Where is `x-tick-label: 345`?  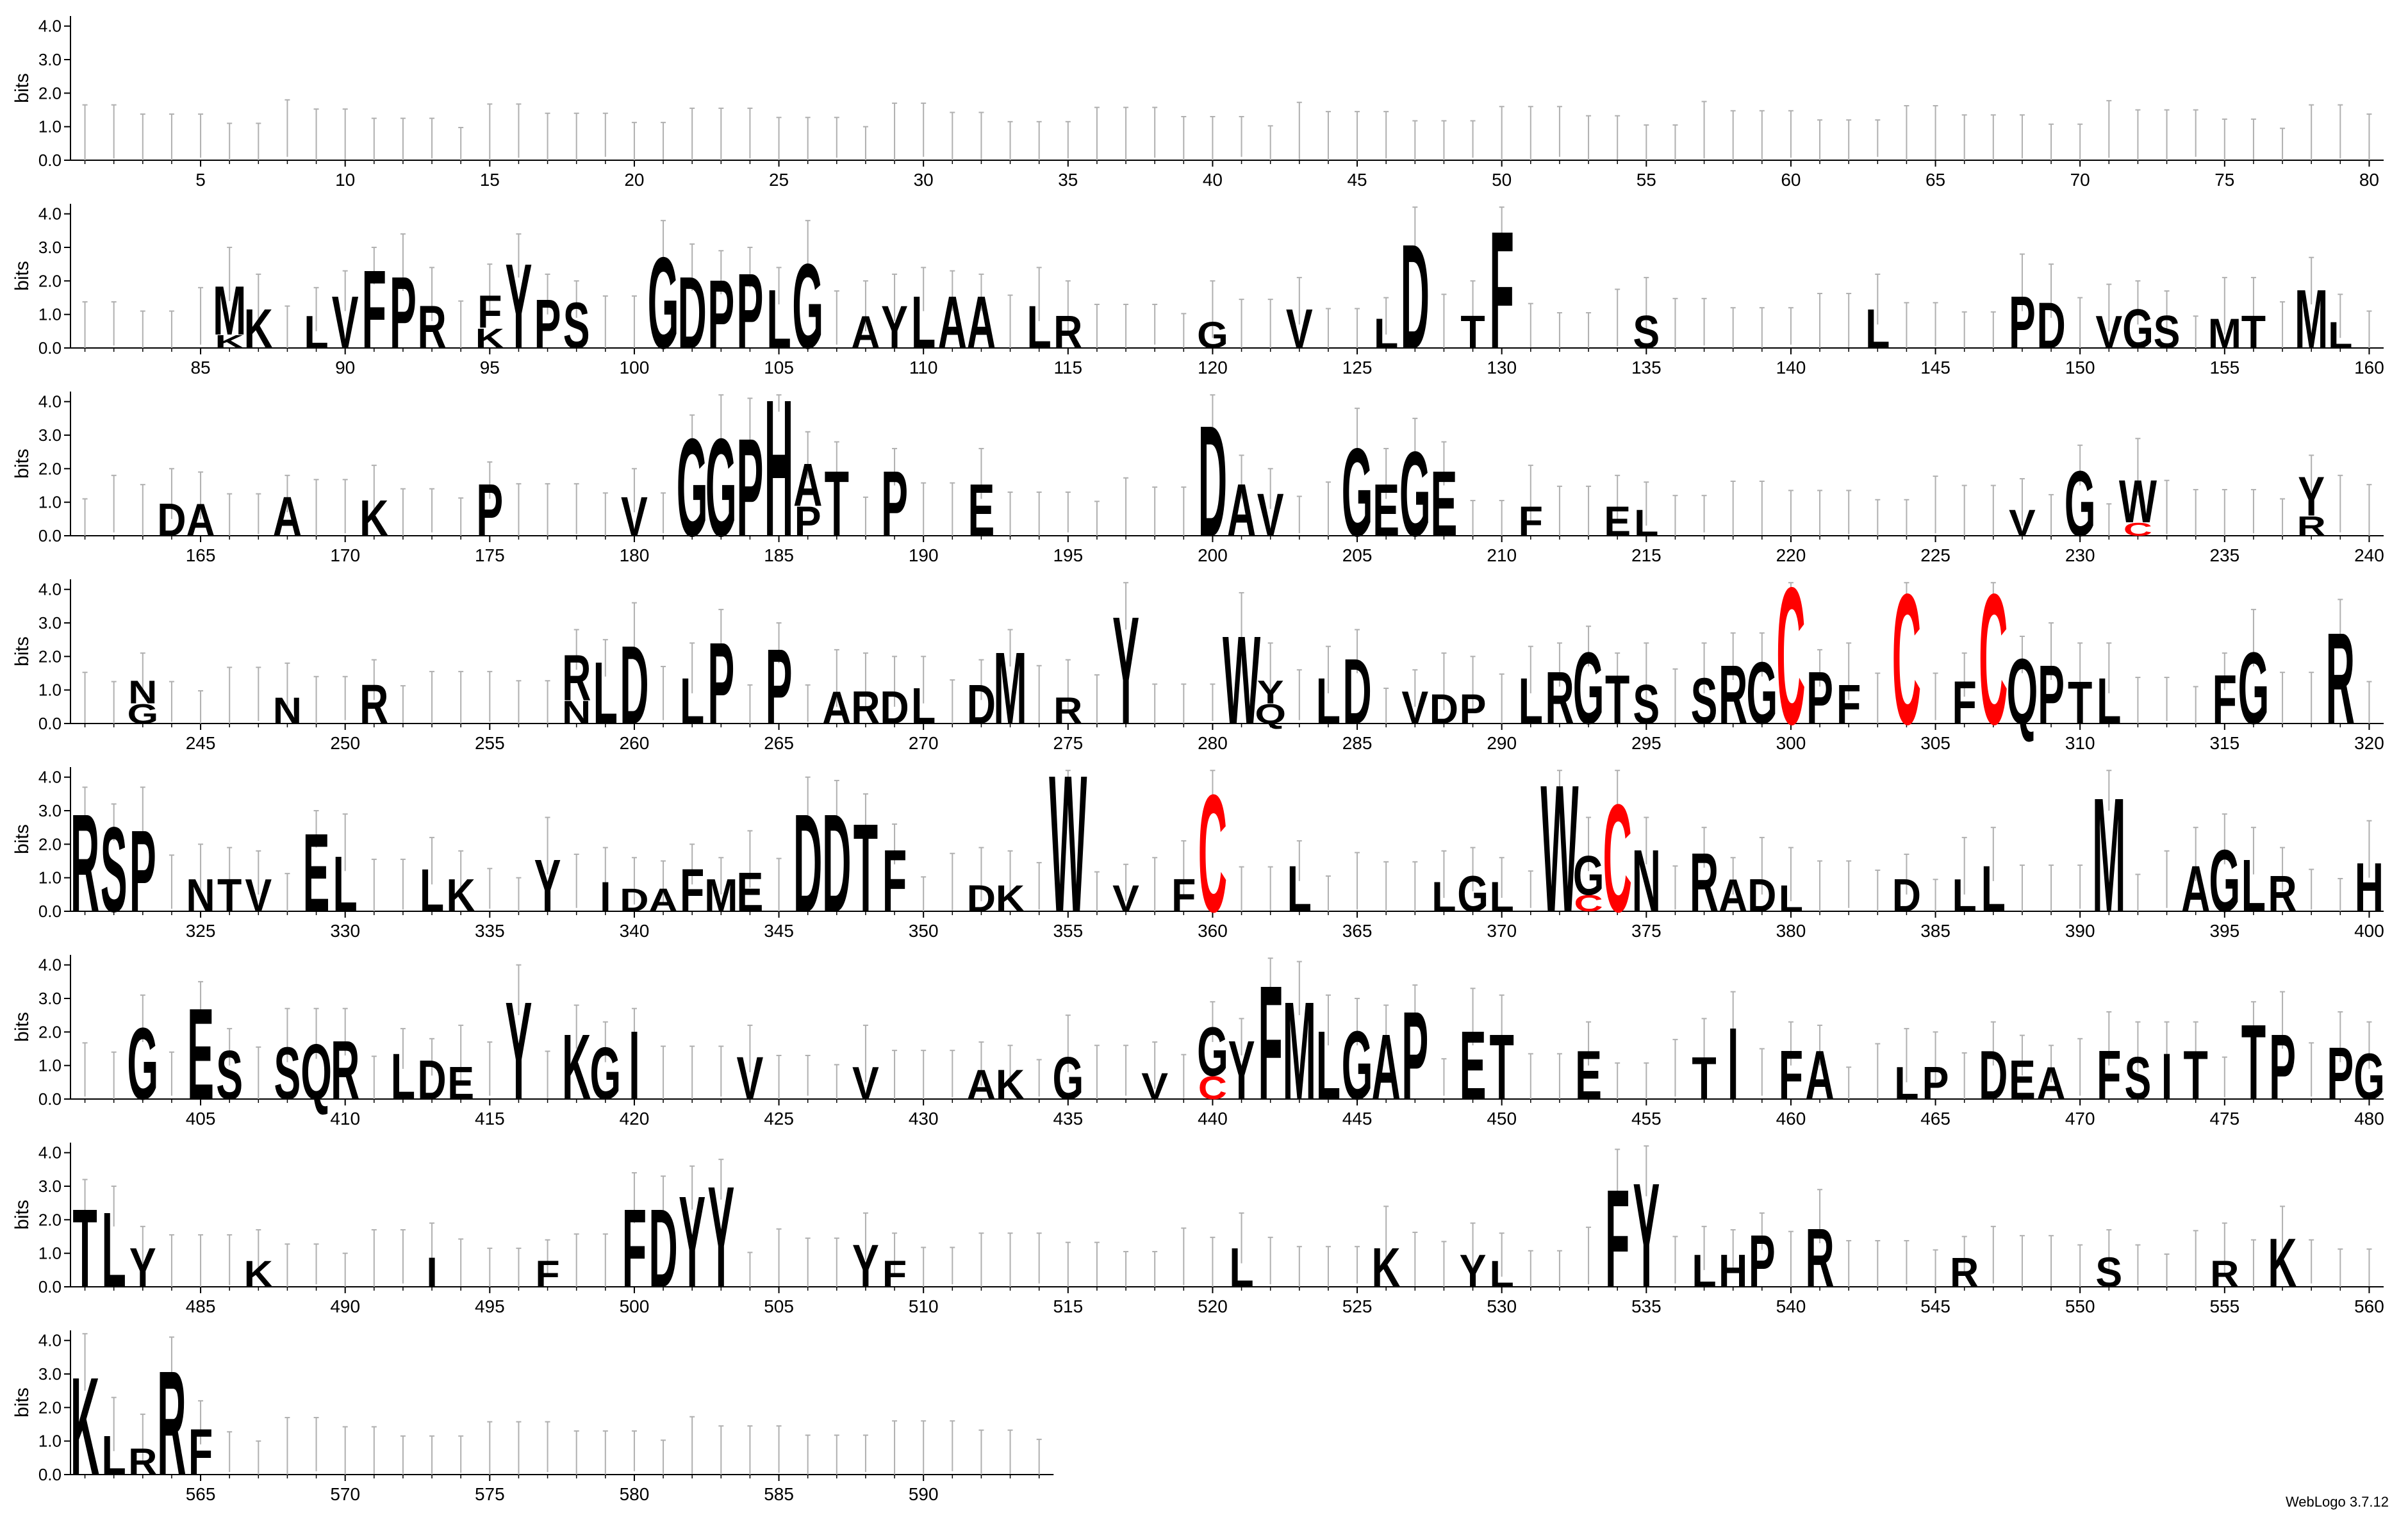
x-tick-label: 345 is located at coordinates (779, 931).